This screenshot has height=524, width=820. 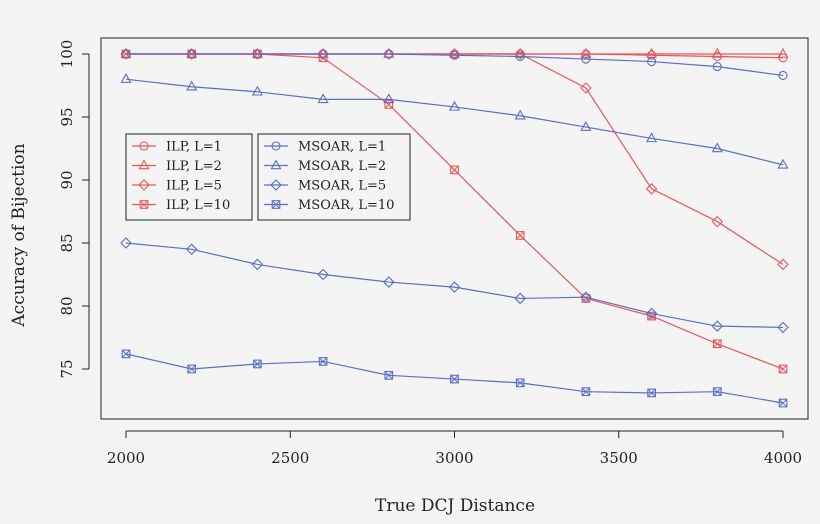 What do you see at coordinates (342, 166) in the screenshot?
I see `legend-label: MSOAR, L=2` at bounding box center [342, 166].